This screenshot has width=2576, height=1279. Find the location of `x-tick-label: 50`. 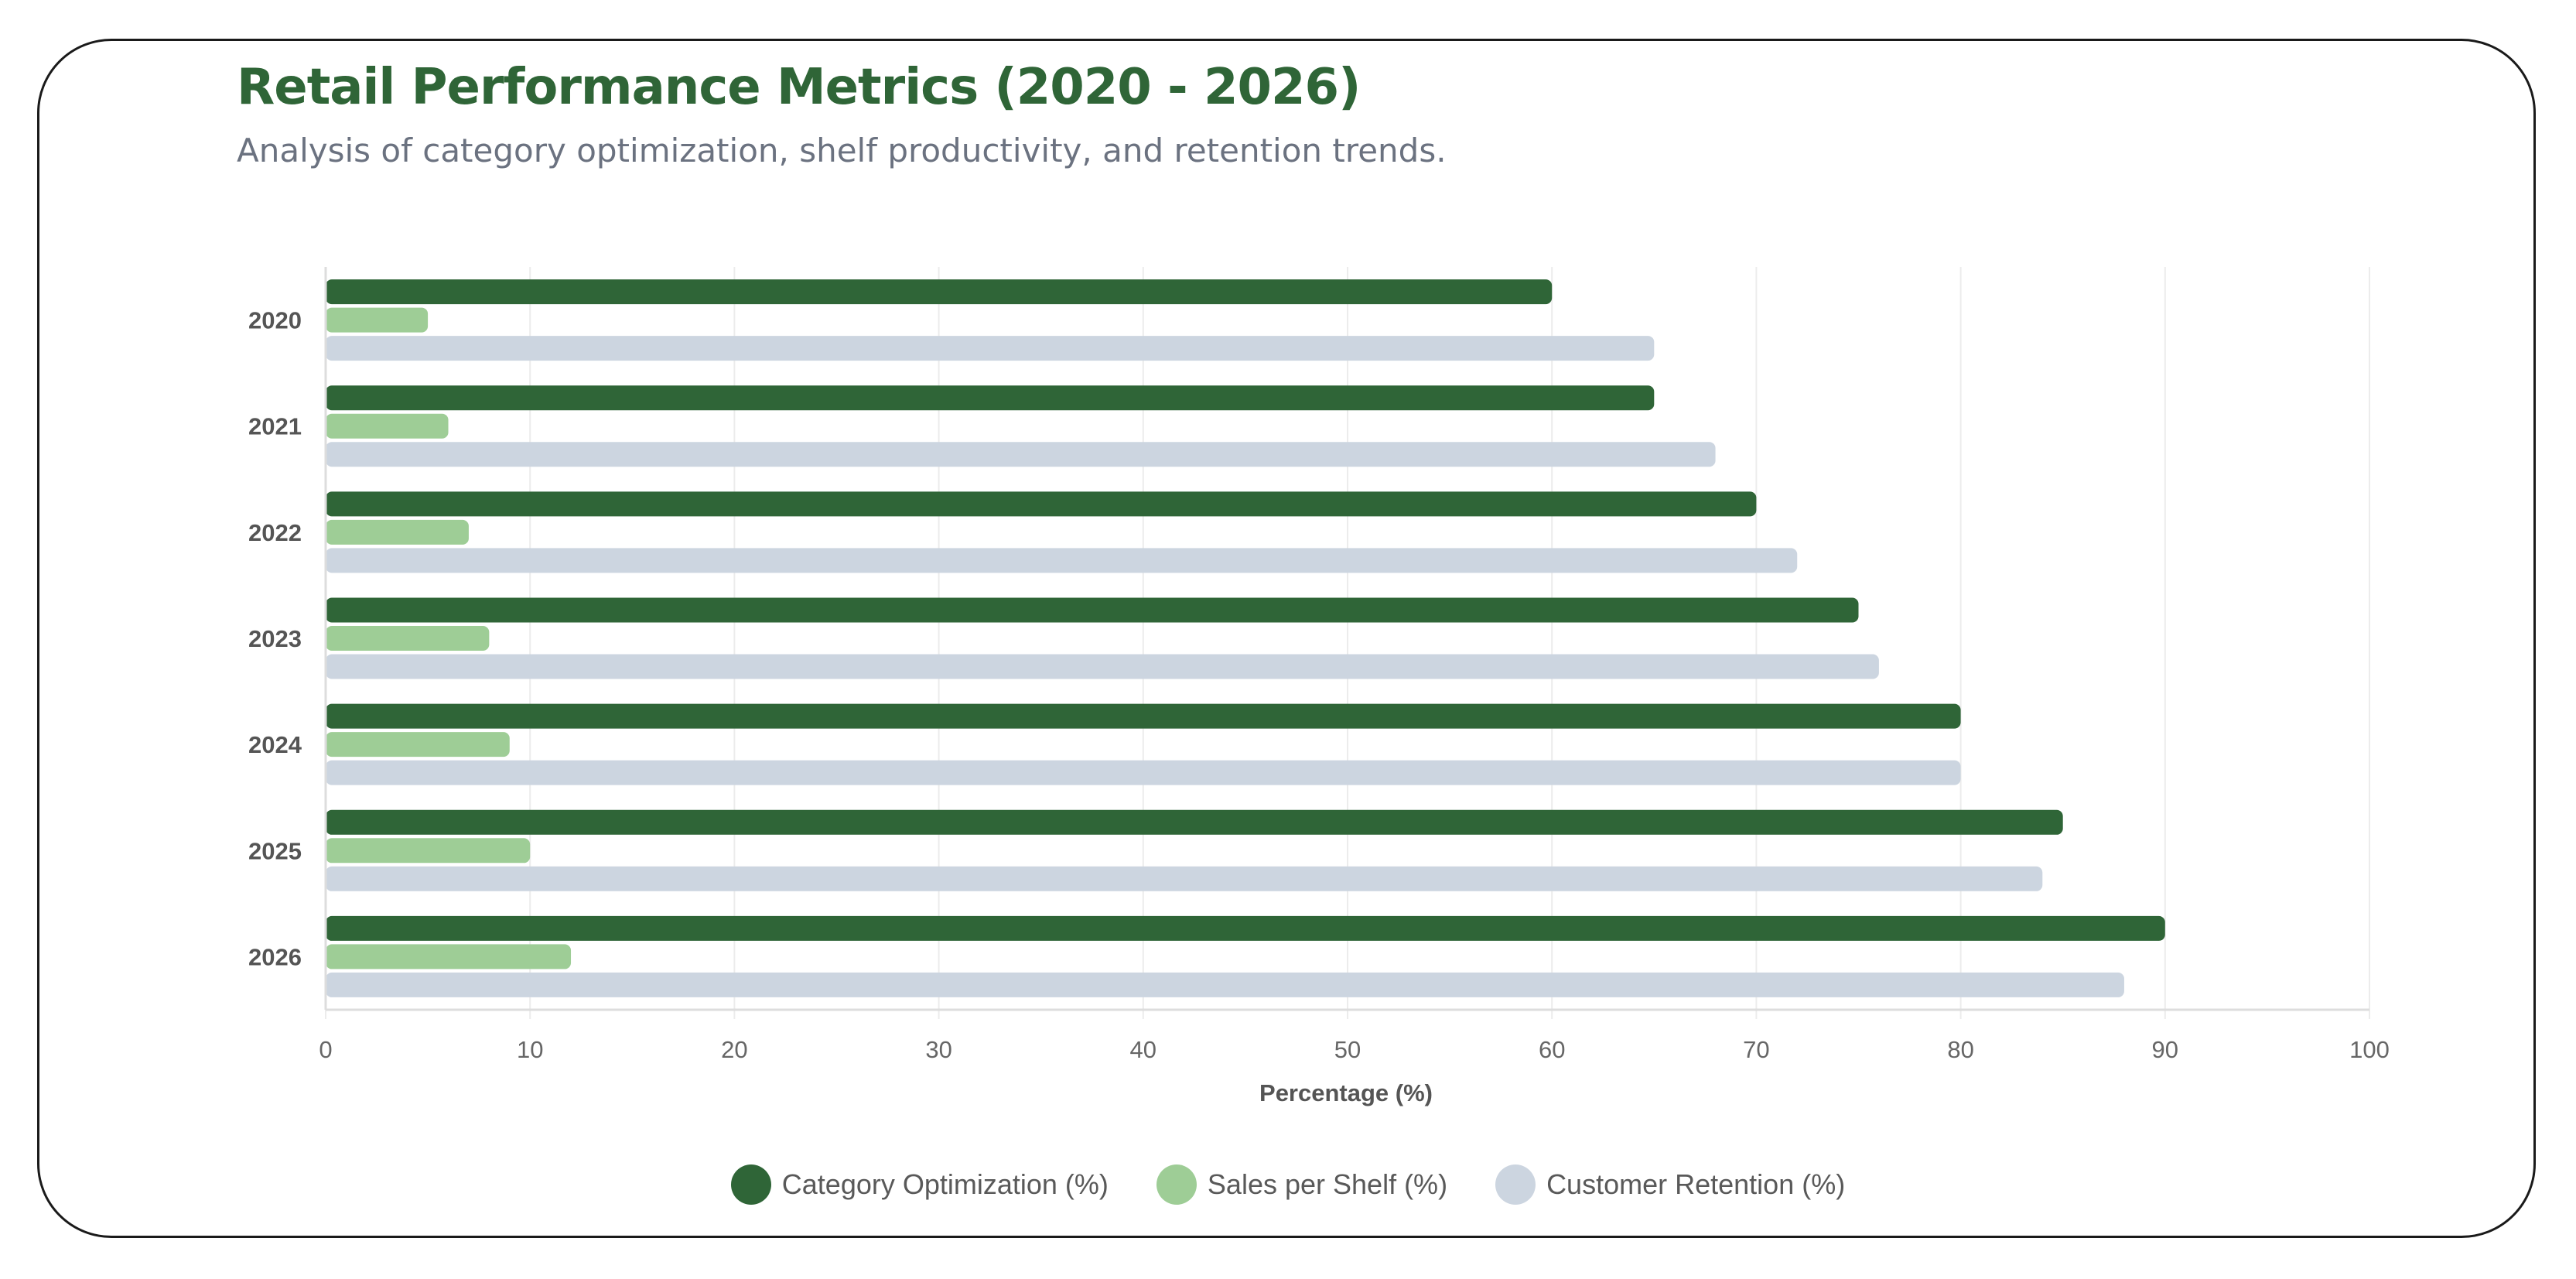

x-tick-label: 50 is located at coordinates (1347, 1049).